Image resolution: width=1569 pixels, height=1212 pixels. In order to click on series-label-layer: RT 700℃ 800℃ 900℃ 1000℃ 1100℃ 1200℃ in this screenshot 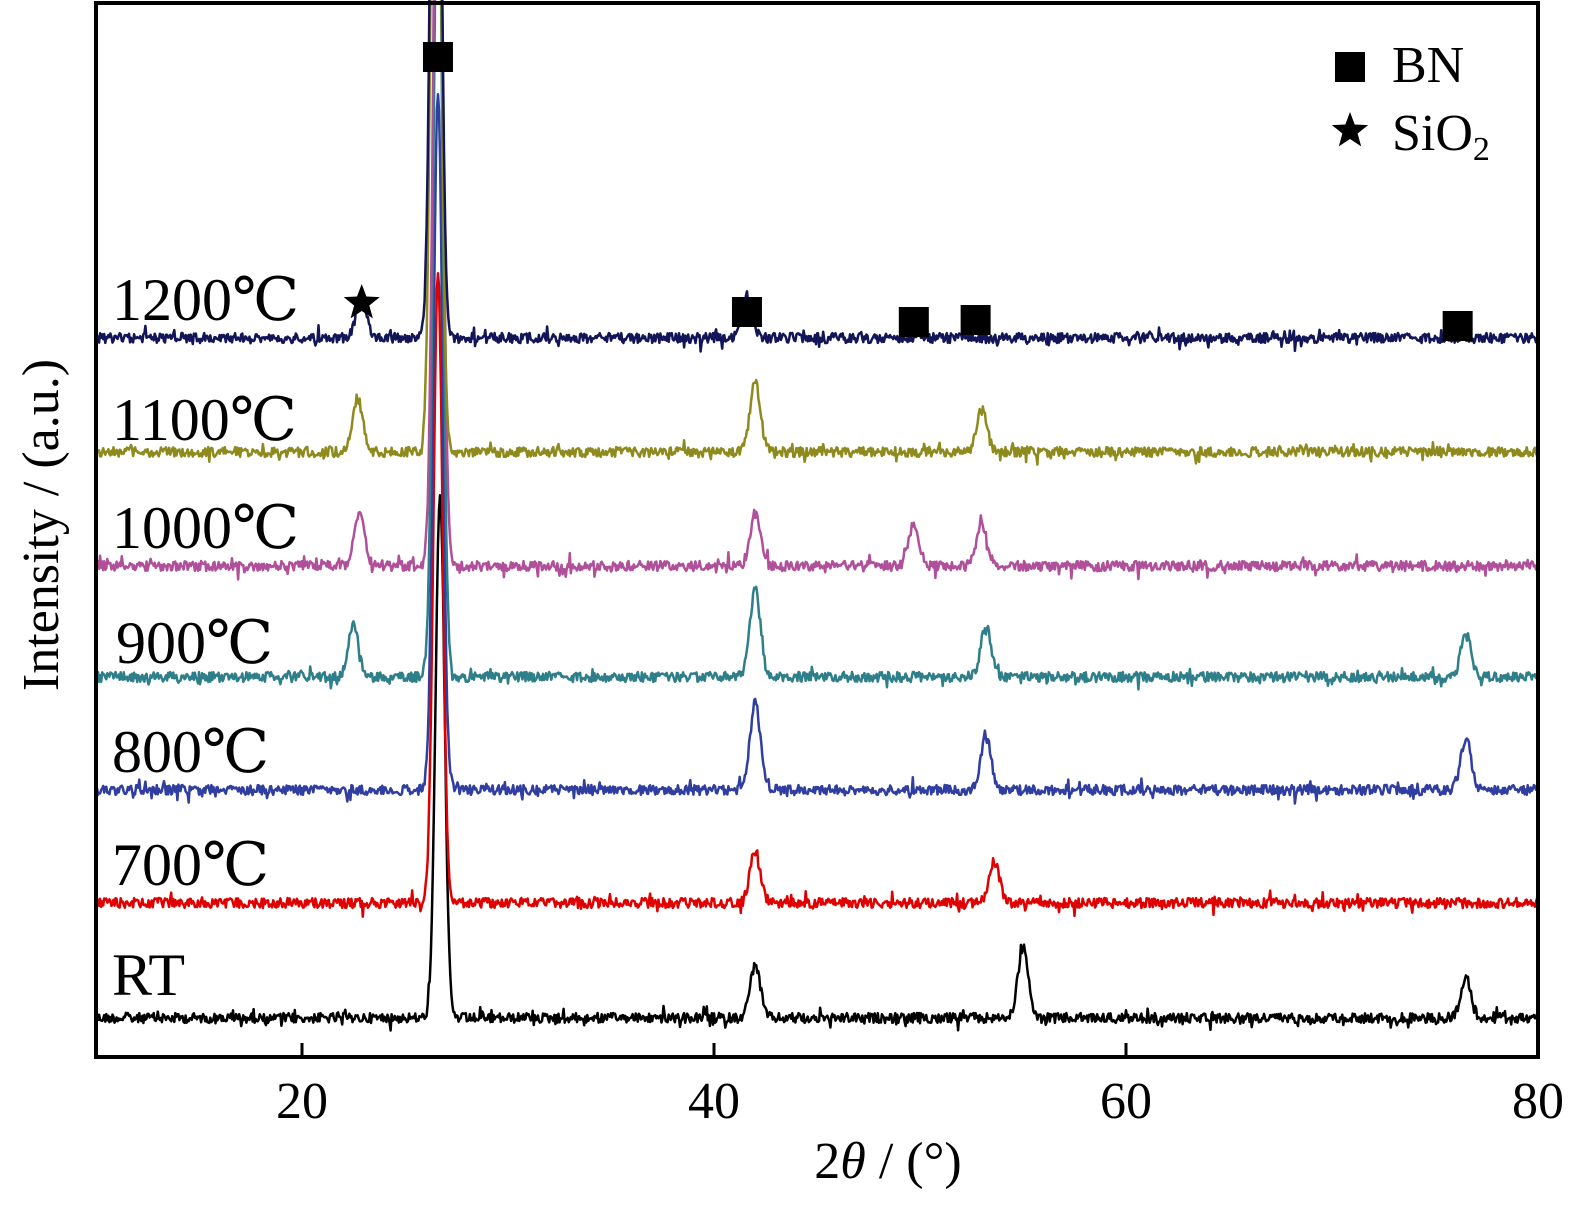, I will do `click(205, 637)`.